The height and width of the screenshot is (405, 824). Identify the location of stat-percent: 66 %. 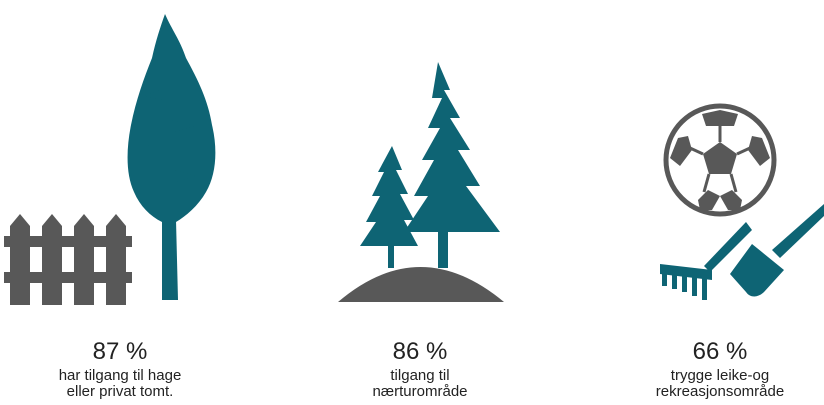
(720, 351).